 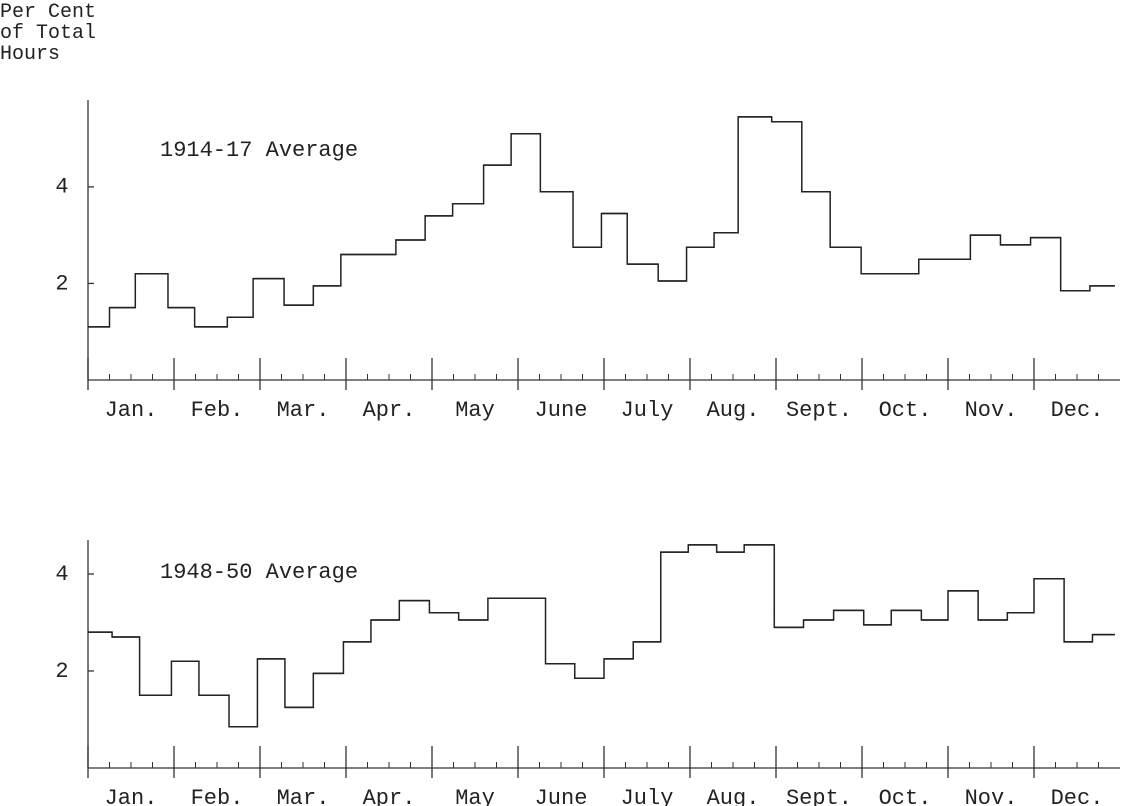 I want to click on series-label: 1914-17 Average, so click(x=259, y=150).